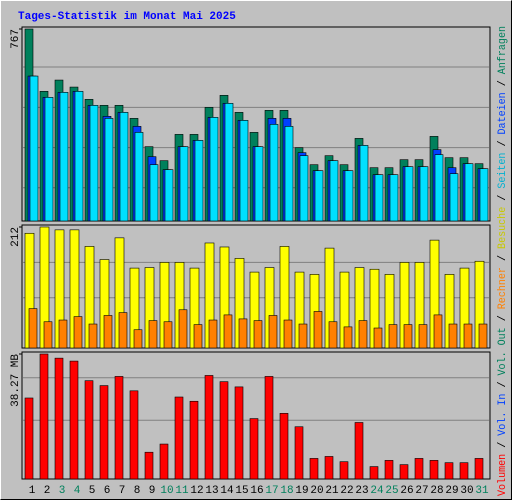 Image resolution: width=512 pixels, height=500 pixels. What do you see at coordinates (47, 491) in the screenshot?
I see `x-tick-label: 2` at bounding box center [47, 491].